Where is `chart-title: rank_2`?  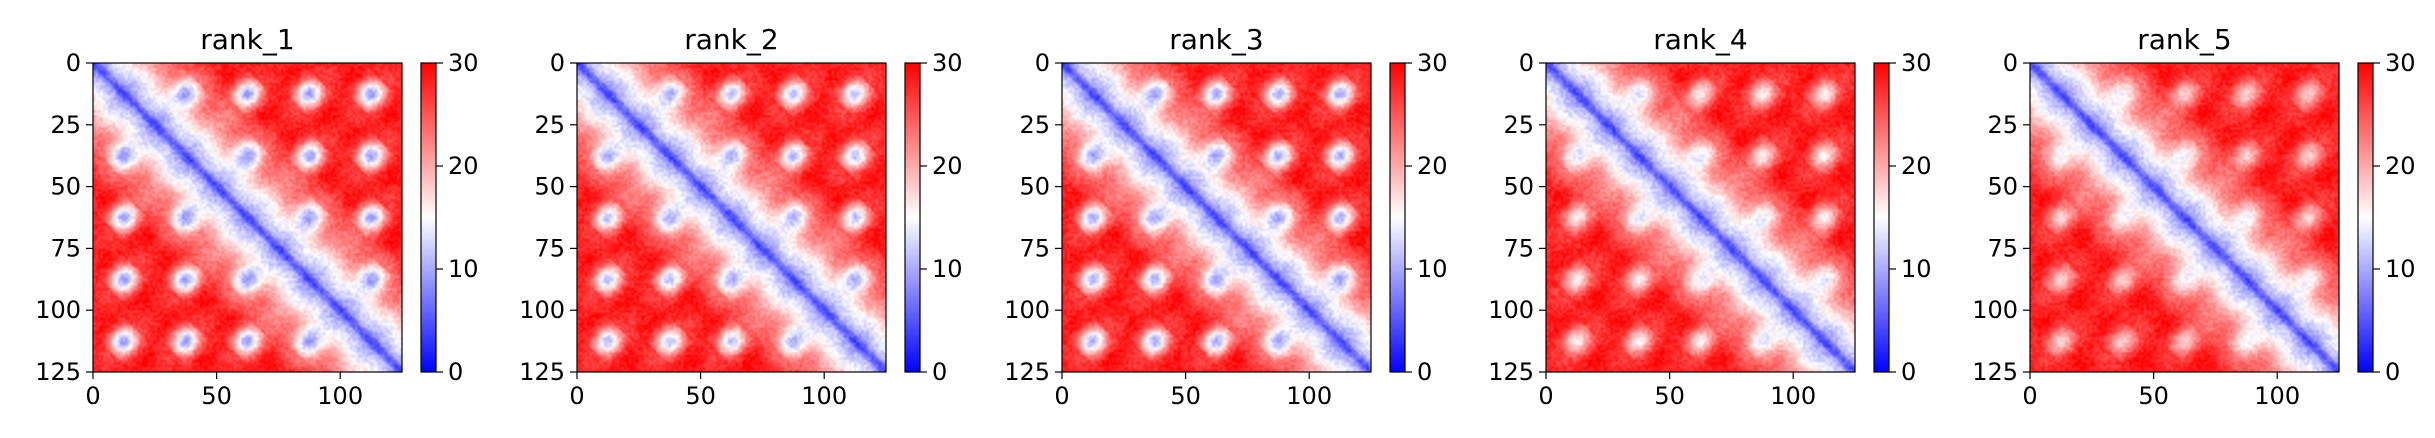 chart-title: rank_2 is located at coordinates (731, 39).